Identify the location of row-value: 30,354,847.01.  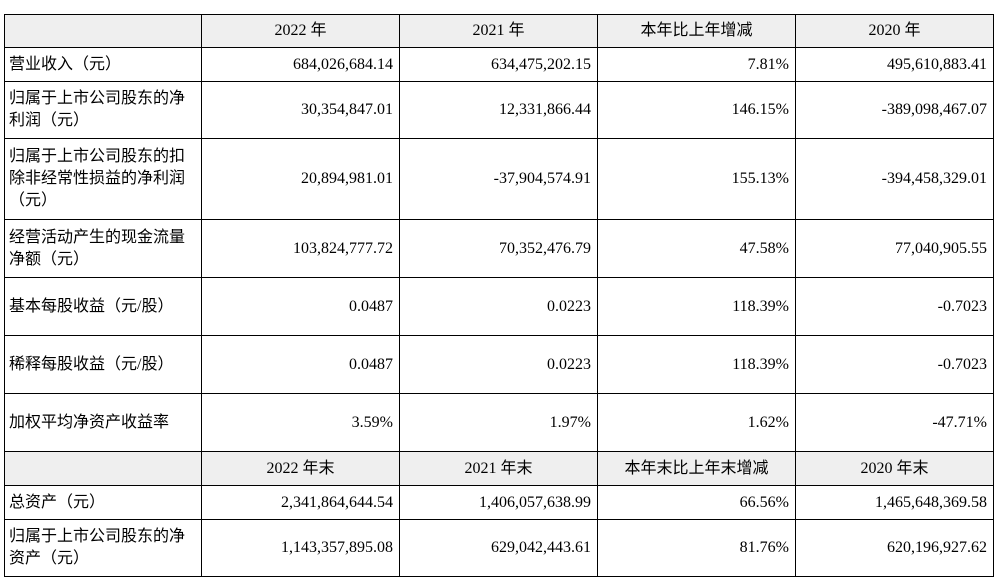
(300, 110).